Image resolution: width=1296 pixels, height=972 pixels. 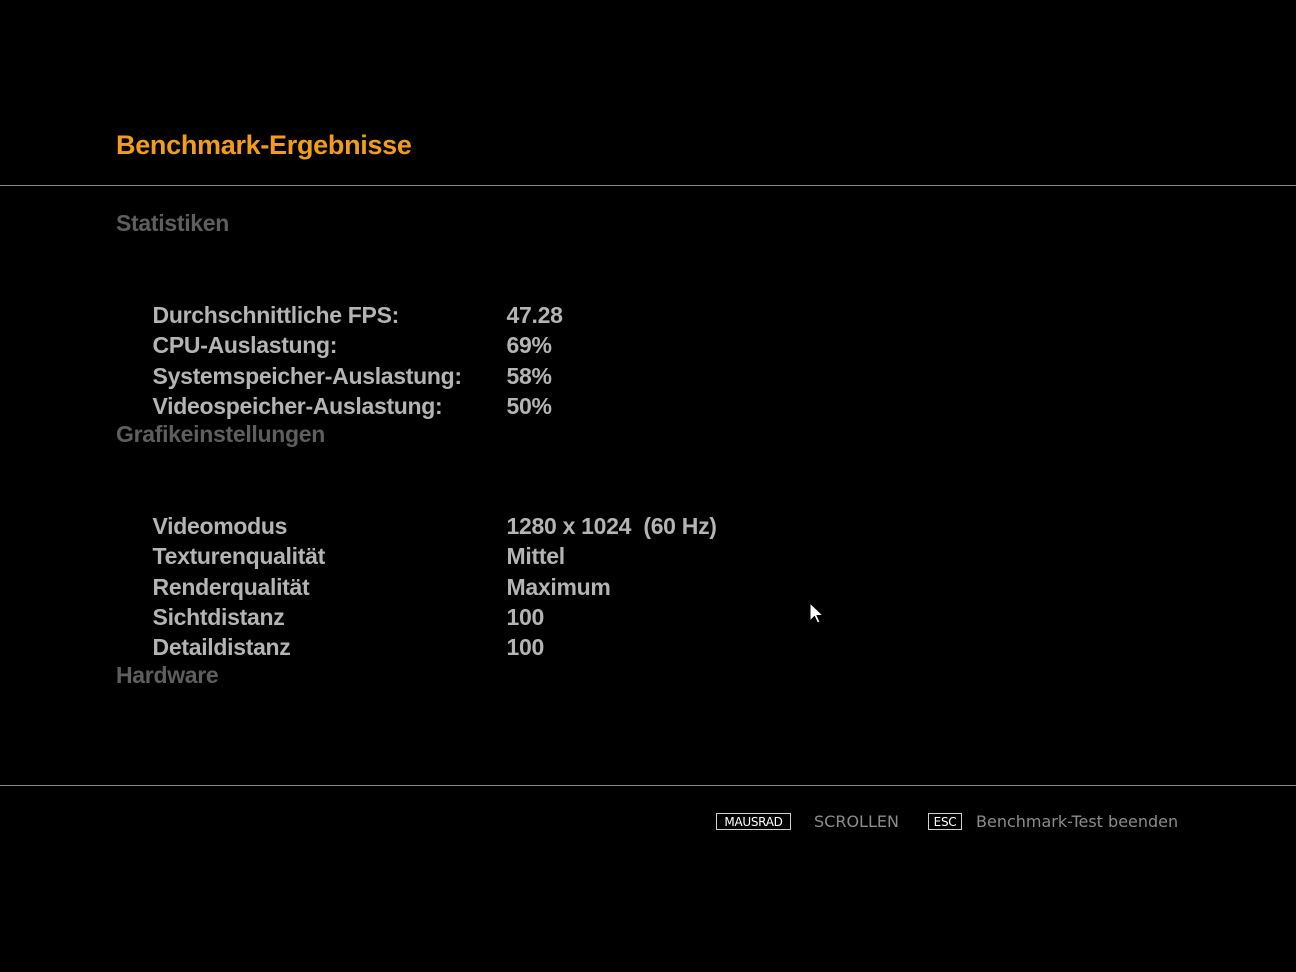 I want to click on mouse-pointer-icon, so click(x=817, y=613).